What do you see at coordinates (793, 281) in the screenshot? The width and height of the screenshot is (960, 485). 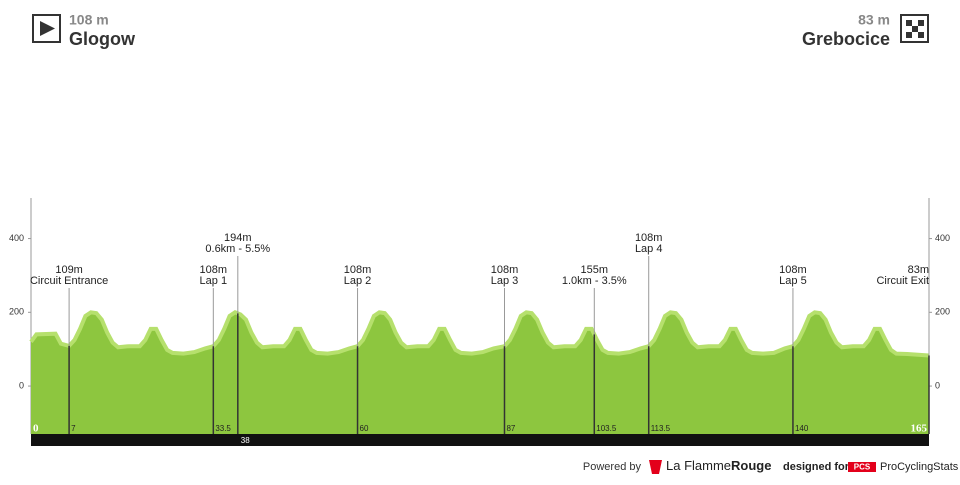 I see `annotation-label: Lap 5` at bounding box center [793, 281].